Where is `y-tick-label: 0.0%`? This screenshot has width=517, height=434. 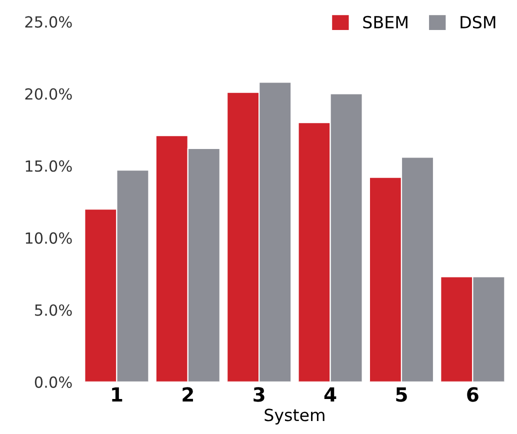
y-tick-label: 0.0% is located at coordinates (53, 382).